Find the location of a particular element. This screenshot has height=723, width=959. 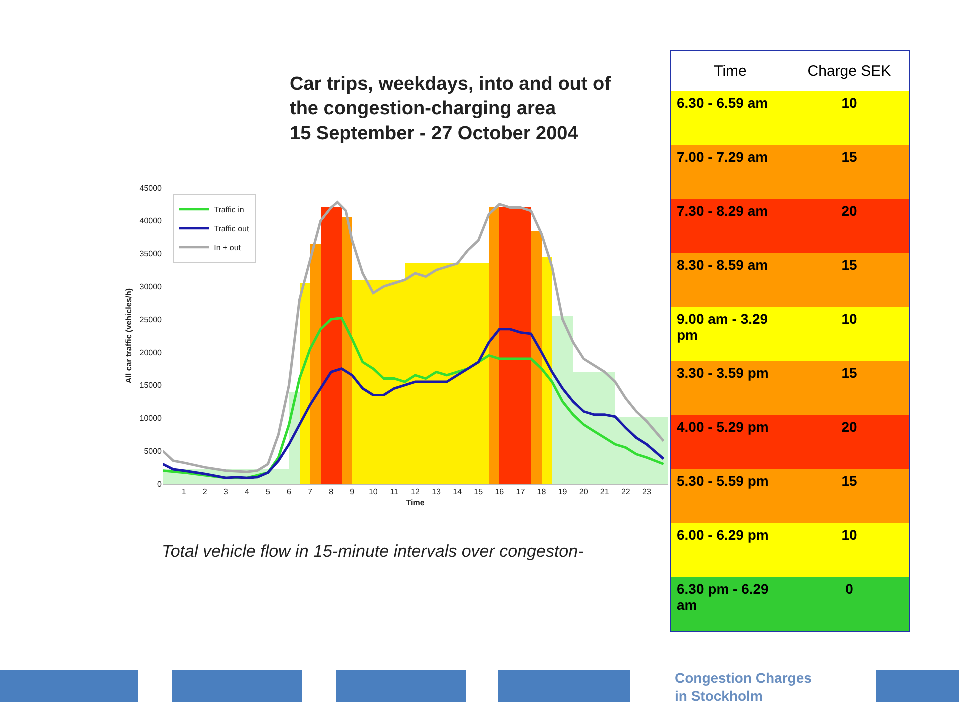

x-tick-label: 2 is located at coordinates (205, 492).